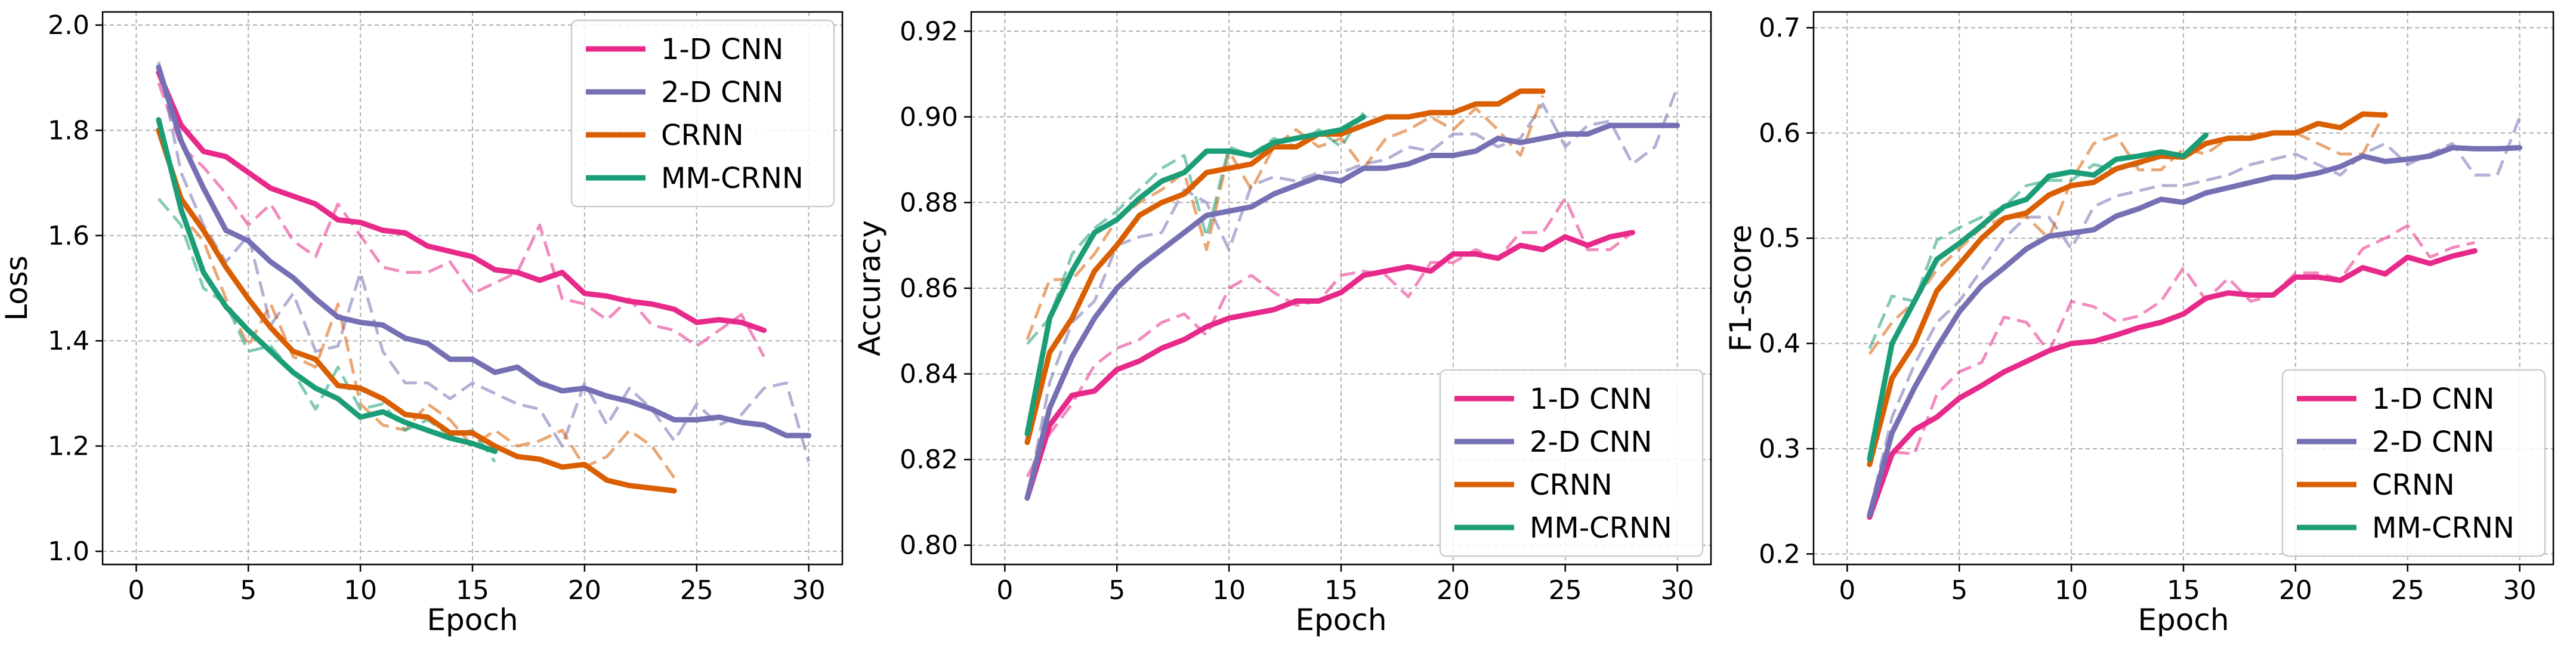  Describe the element at coordinates (1779, 344) in the screenshot. I see `y-tick-label: 0.4` at that location.